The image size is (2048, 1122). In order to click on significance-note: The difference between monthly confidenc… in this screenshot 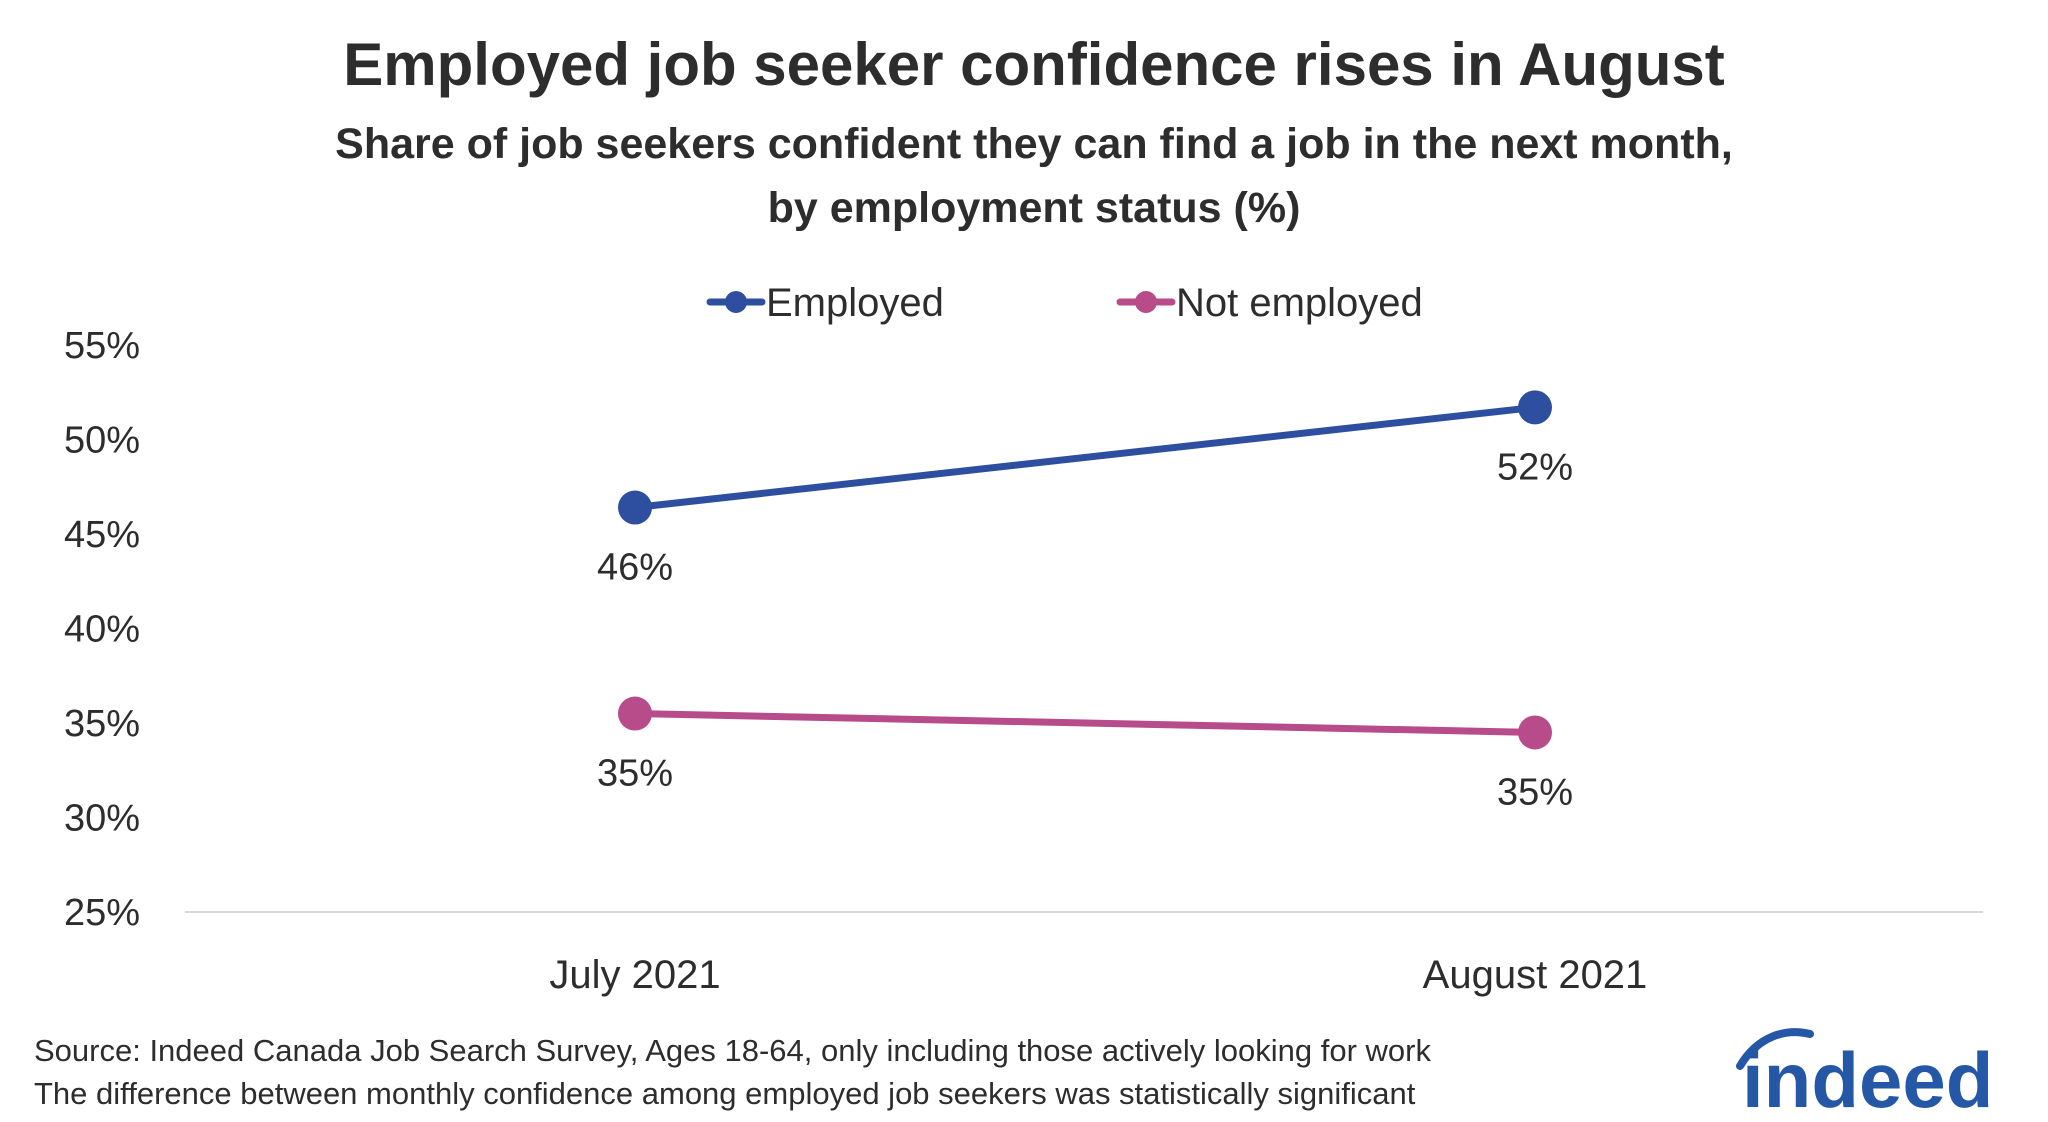, I will do `click(725, 1093)`.